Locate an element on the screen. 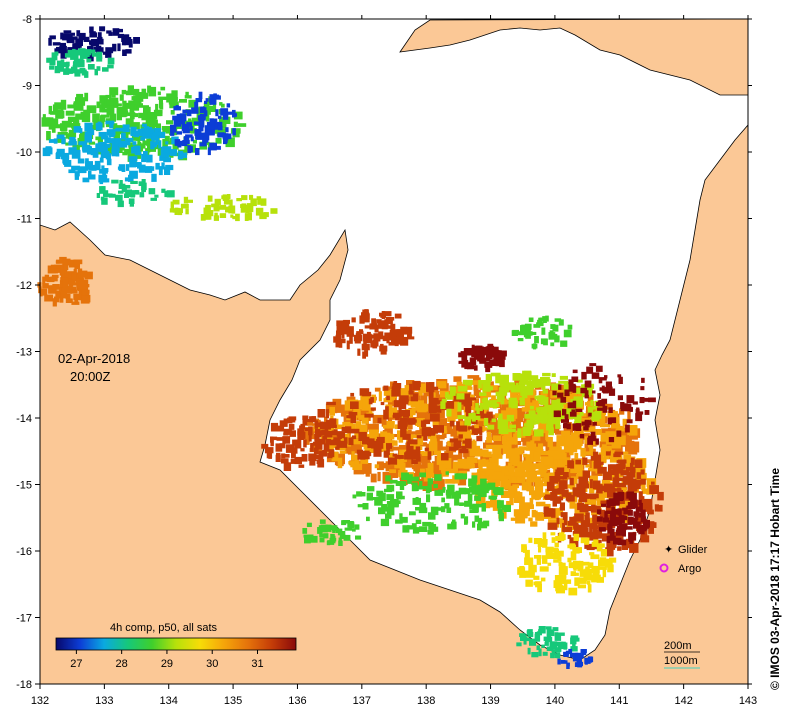 The height and width of the screenshot is (716, 791). lon-tick-label: 138 is located at coordinates (426, 701).